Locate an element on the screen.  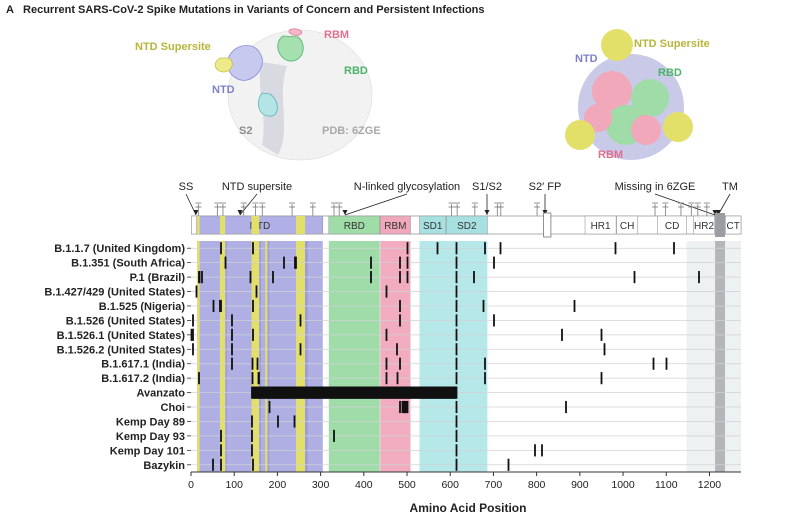
band-missing is located at coordinates (713, 356).